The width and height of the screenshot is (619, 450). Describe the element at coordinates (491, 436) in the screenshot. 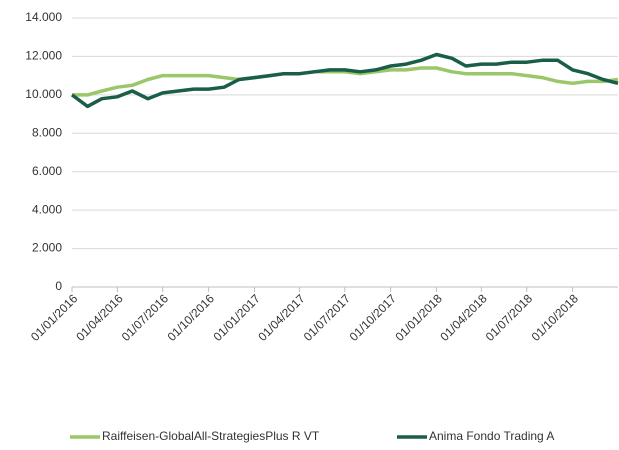

I see `legend-label: Anima Fondo Trading A` at that location.